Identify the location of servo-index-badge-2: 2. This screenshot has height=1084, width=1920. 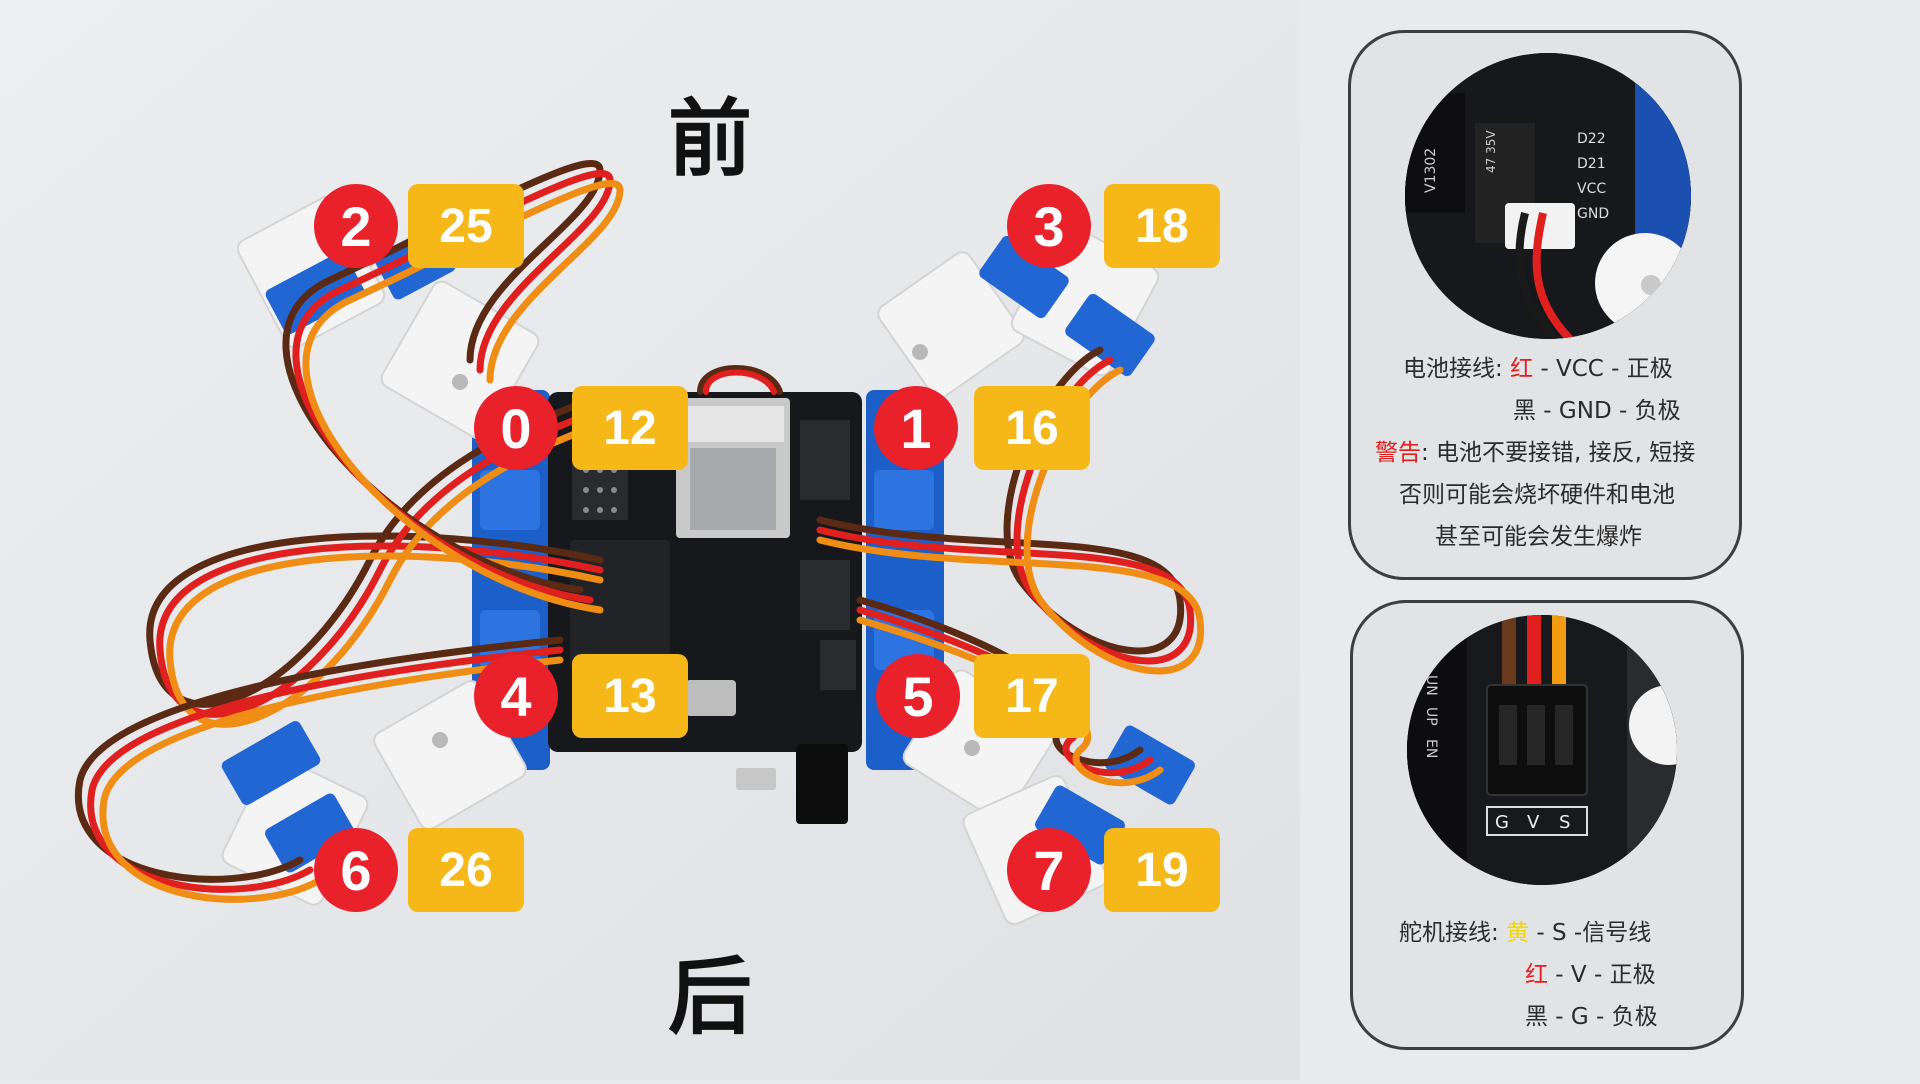
(356, 226).